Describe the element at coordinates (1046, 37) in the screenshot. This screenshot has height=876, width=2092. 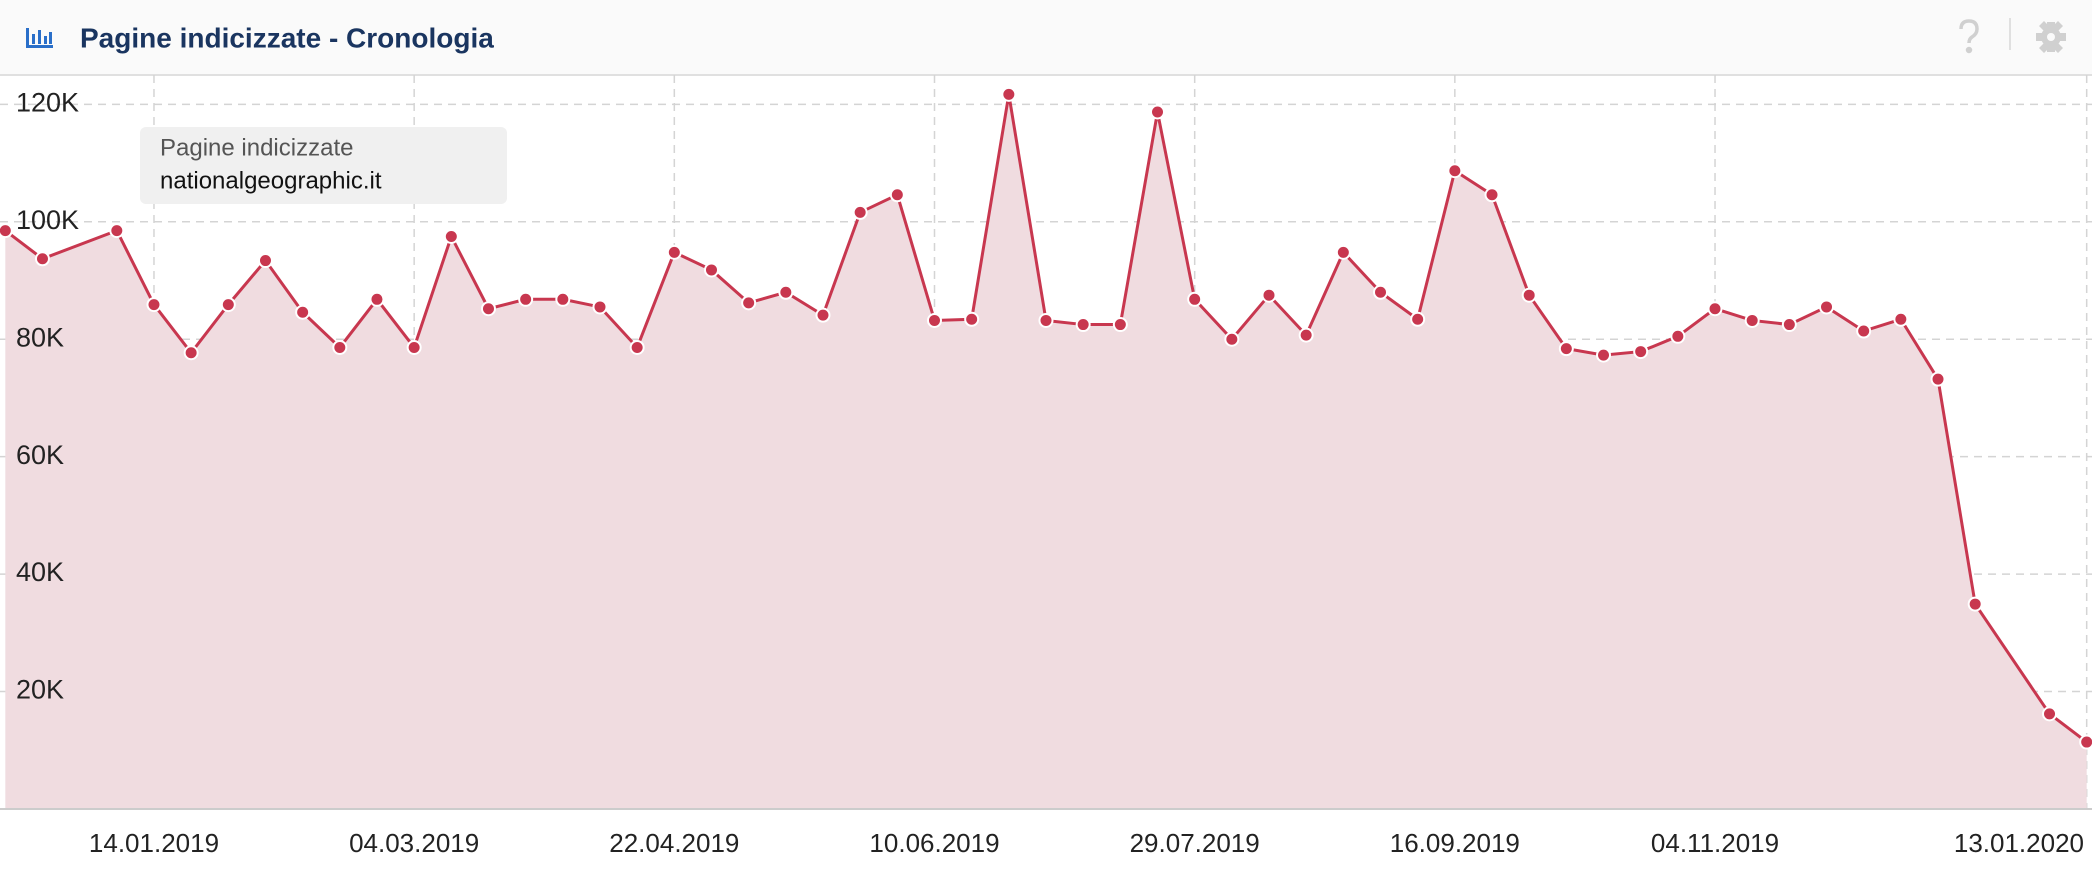
I see `header` at that location.